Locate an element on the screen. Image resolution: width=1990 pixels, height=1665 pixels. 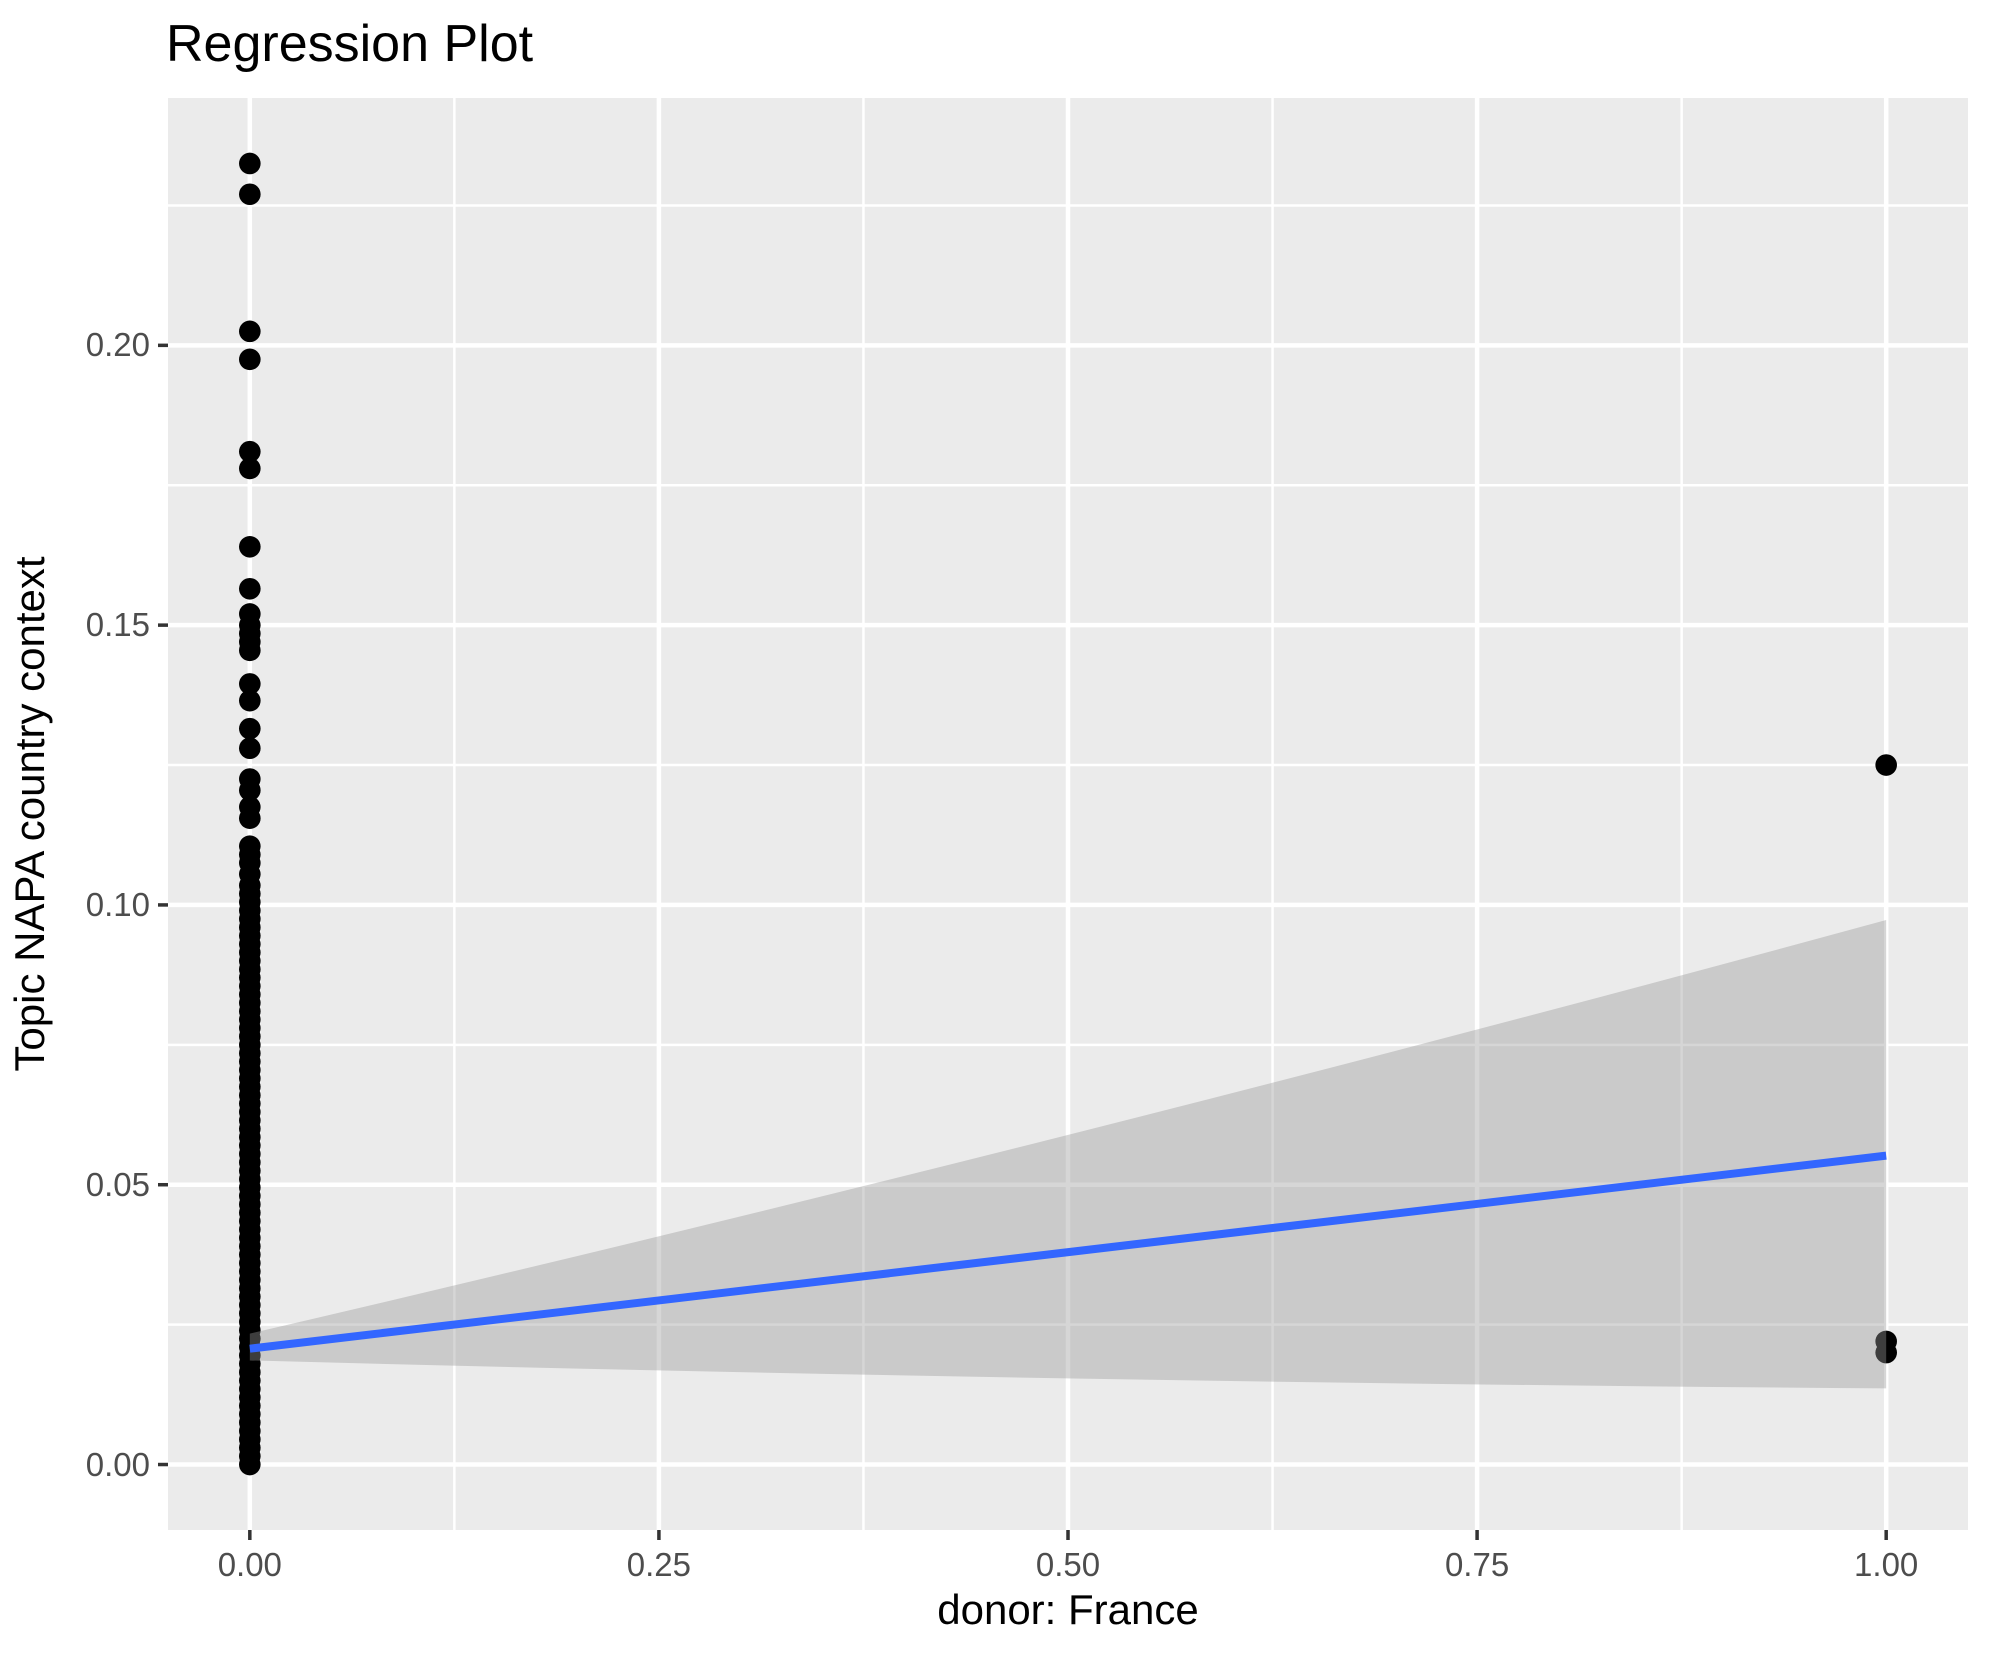
x-axis-title: donor: France is located at coordinates (1068, 1609).